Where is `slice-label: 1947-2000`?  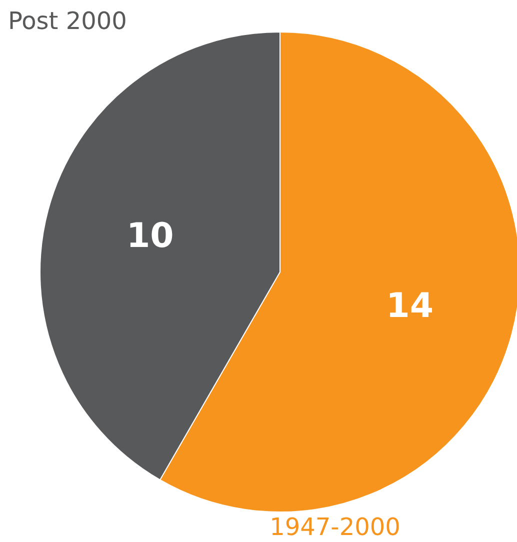
slice-label: 1947-2000 is located at coordinates (335, 527).